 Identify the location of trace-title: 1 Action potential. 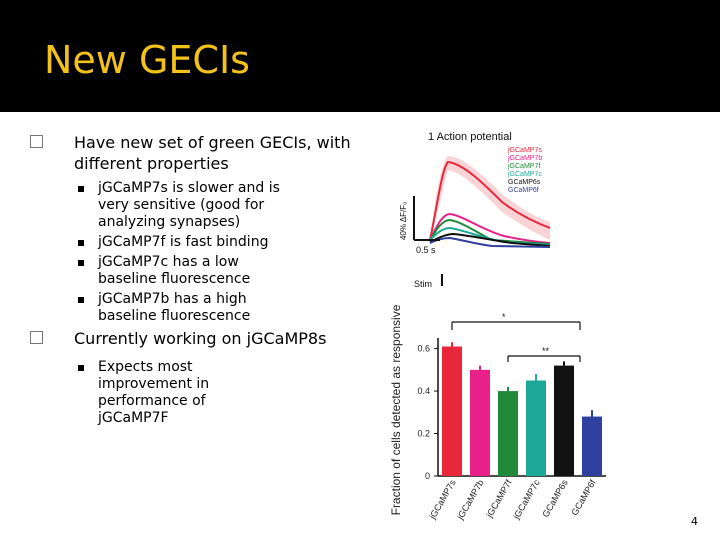
(470, 137).